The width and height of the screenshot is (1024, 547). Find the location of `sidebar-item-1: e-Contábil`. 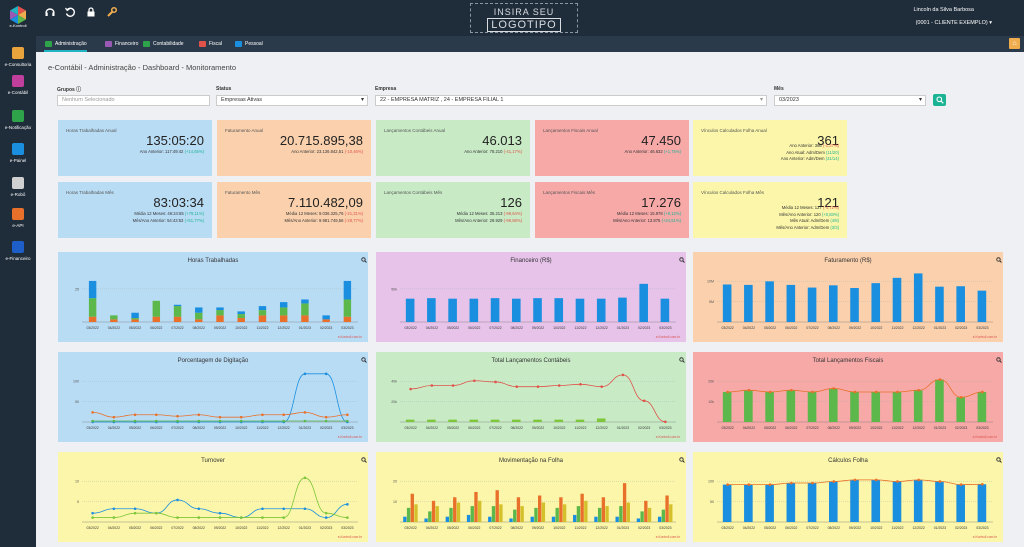

sidebar-item-1: e-Contábil is located at coordinates (18, 90).